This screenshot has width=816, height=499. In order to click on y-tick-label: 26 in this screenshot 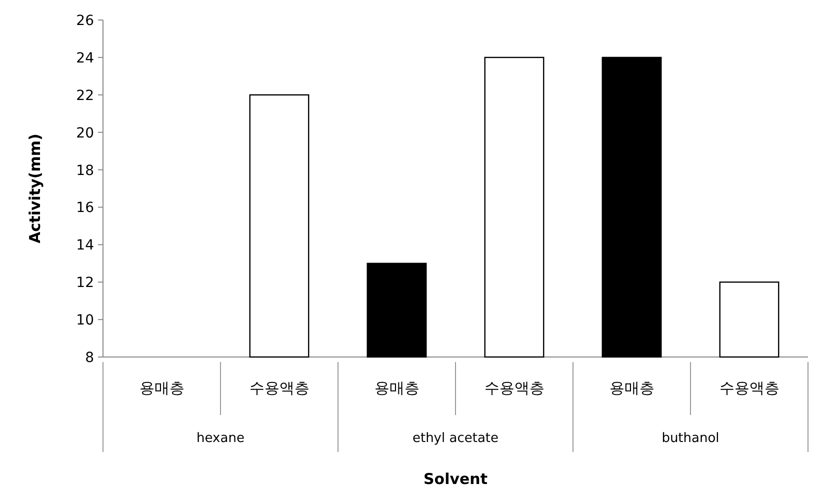, I will do `click(85, 21)`.